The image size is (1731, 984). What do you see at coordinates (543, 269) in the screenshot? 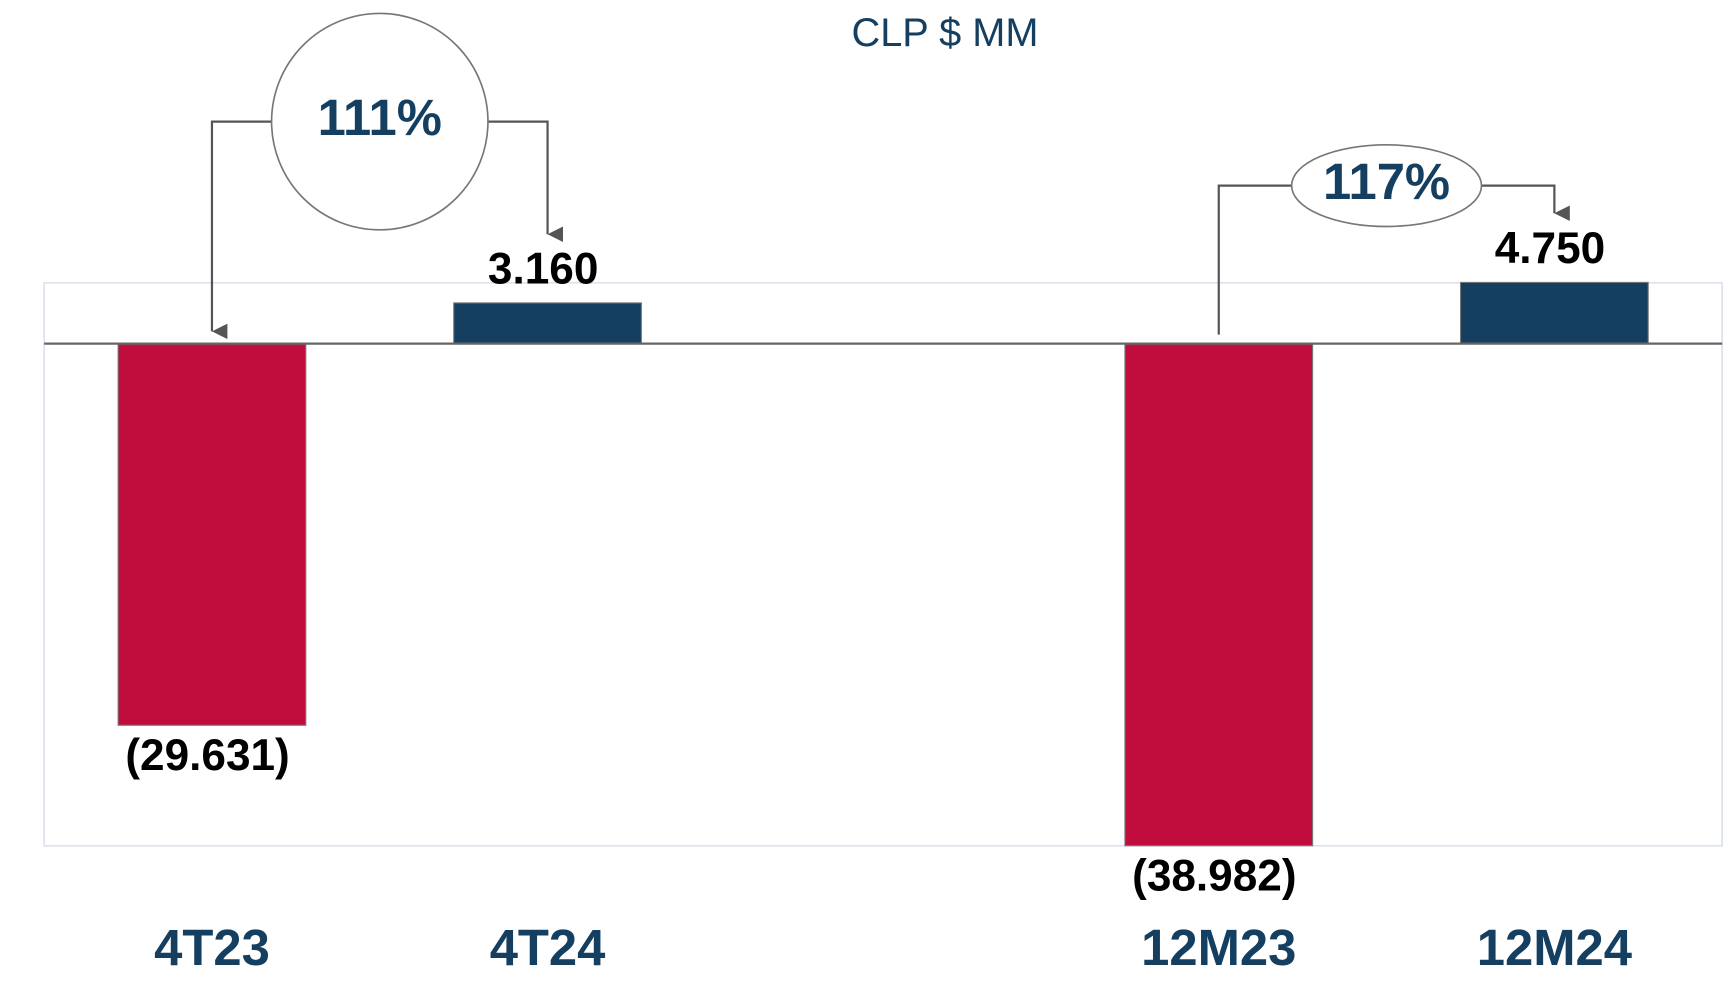
I see `value-label: 3.160` at bounding box center [543, 269].